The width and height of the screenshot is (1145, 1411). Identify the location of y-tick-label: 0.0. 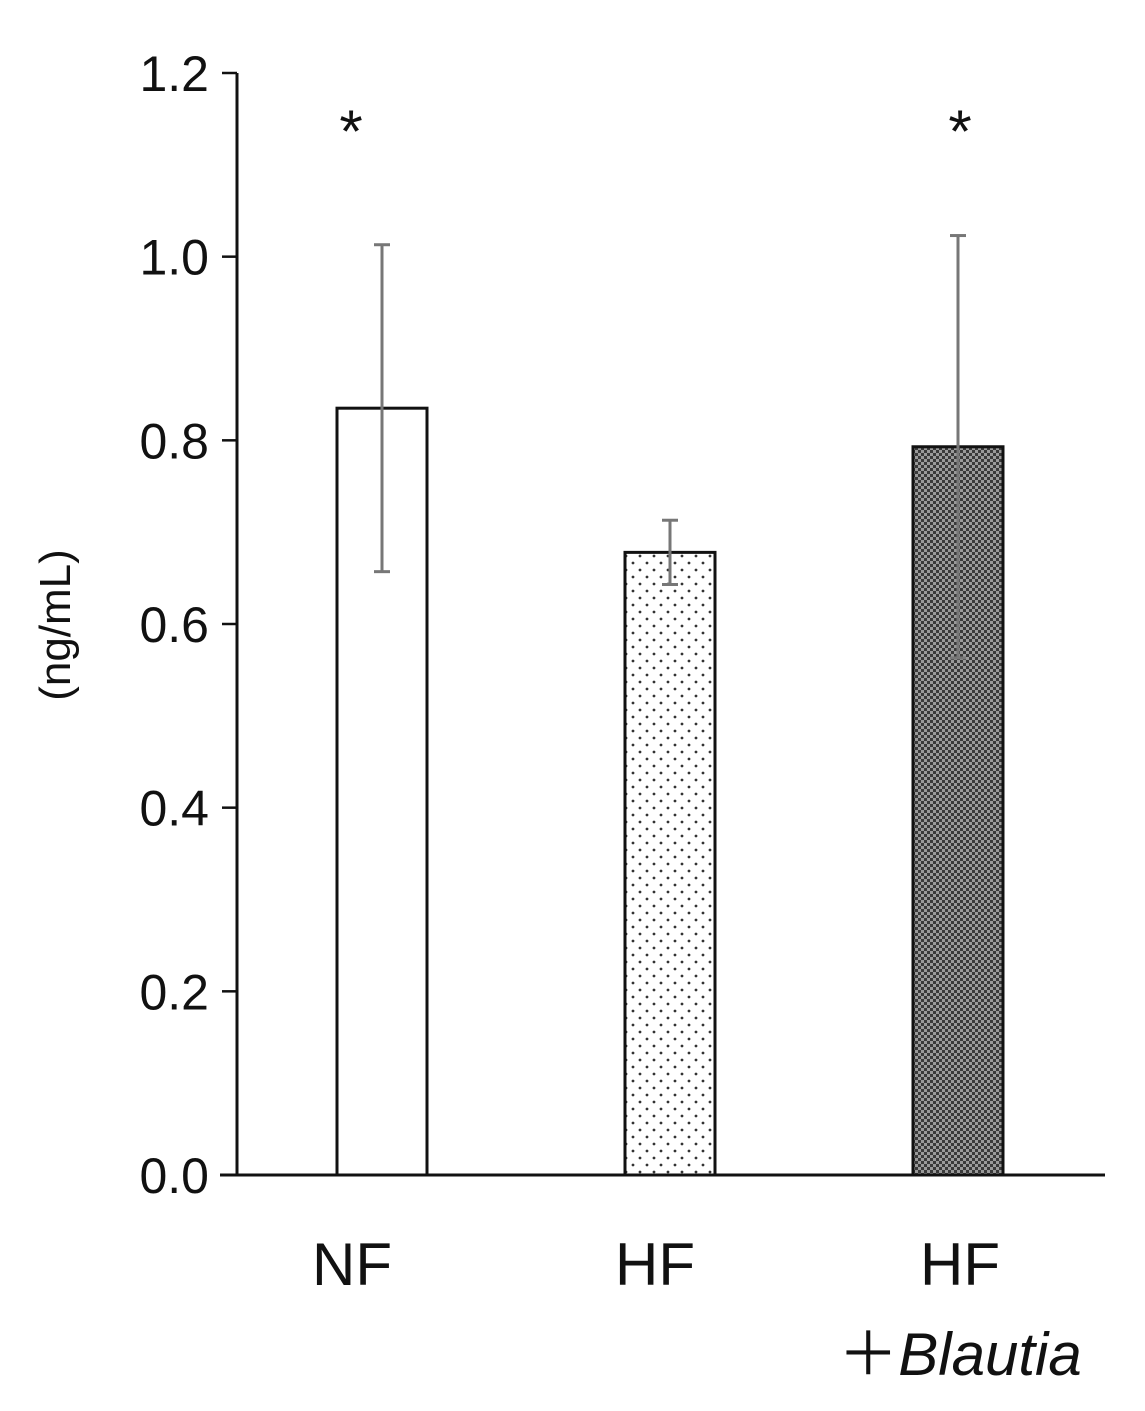
(174, 1176).